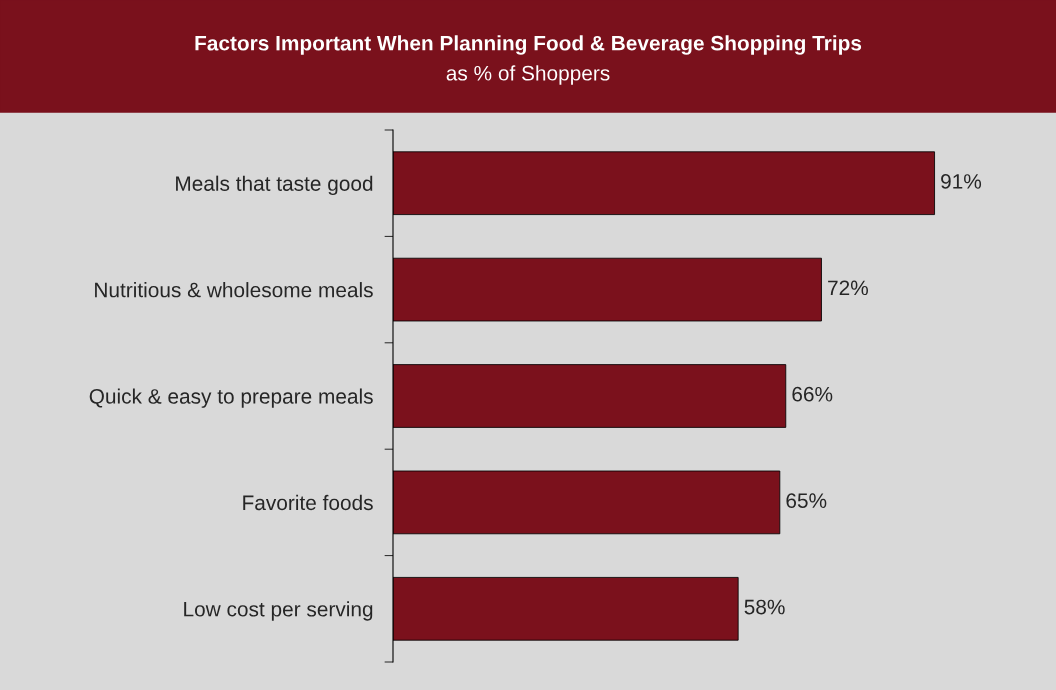  Describe the element at coordinates (231, 398) in the screenshot. I see `y-tick-label: Quick & easy to prepare meals` at that location.